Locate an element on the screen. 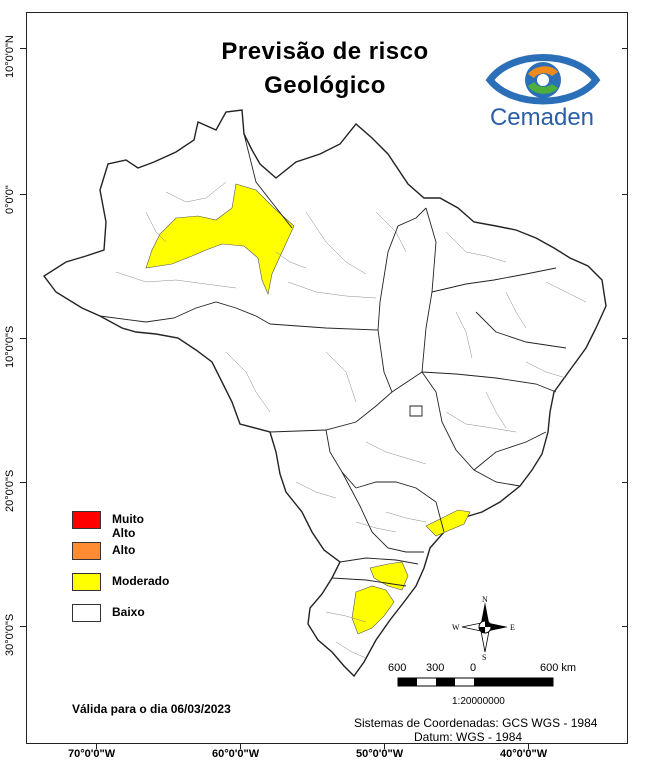 Image resolution: width=645 pixels, height=768 pixels. lon-label-40w: 40°0'0"W is located at coordinates (524, 754).